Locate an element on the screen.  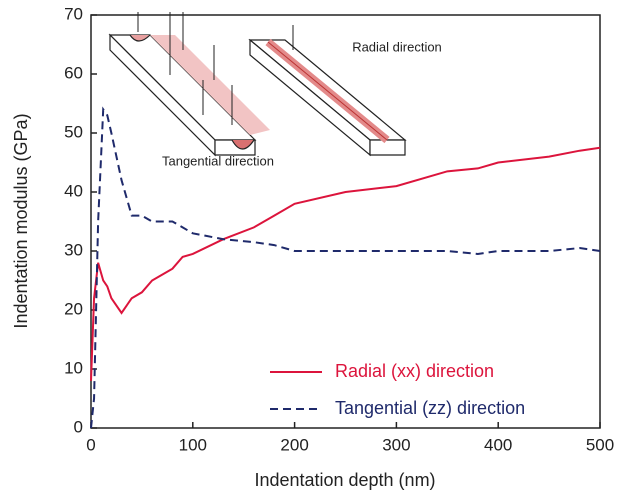
y-tick-label: 20 is located at coordinates (73, 308).